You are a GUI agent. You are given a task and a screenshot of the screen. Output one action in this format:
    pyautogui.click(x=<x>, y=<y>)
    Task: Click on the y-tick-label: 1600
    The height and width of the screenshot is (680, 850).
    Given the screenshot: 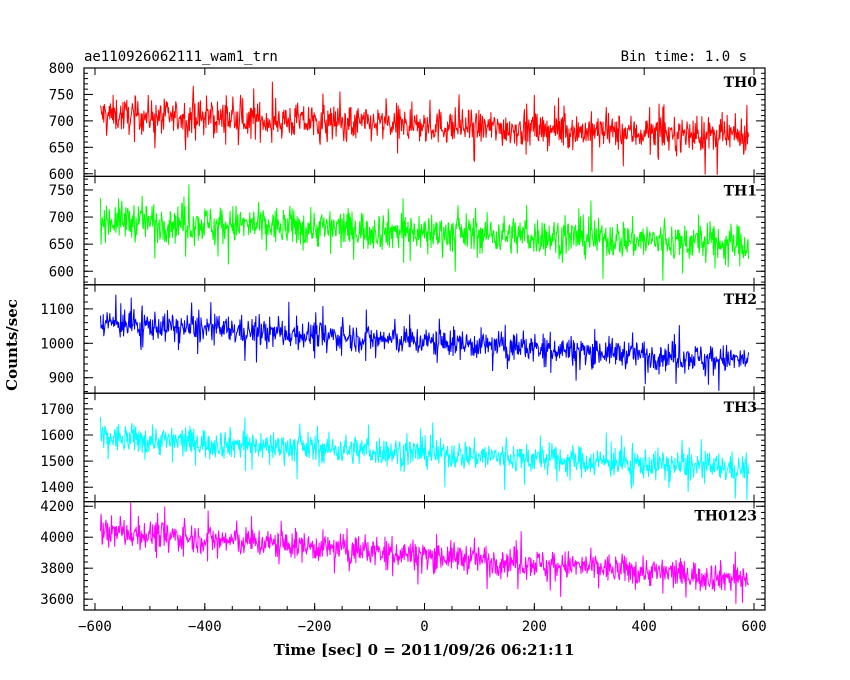 What is the action you would take?
    pyautogui.click(x=57, y=436)
    